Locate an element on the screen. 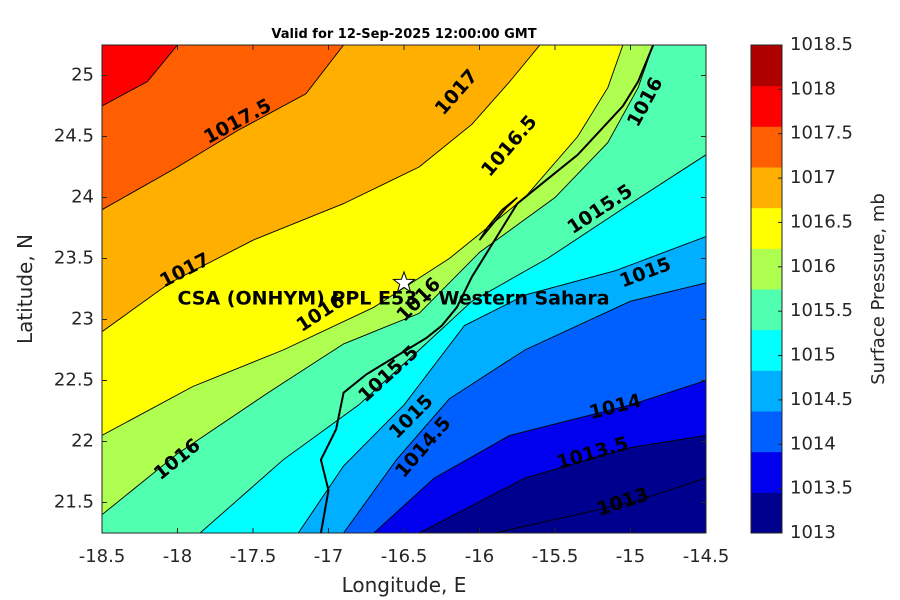 The height and width of the screenshot is (600, 900). y-tick-label: 21.5 is located at coordinates (74, 502).